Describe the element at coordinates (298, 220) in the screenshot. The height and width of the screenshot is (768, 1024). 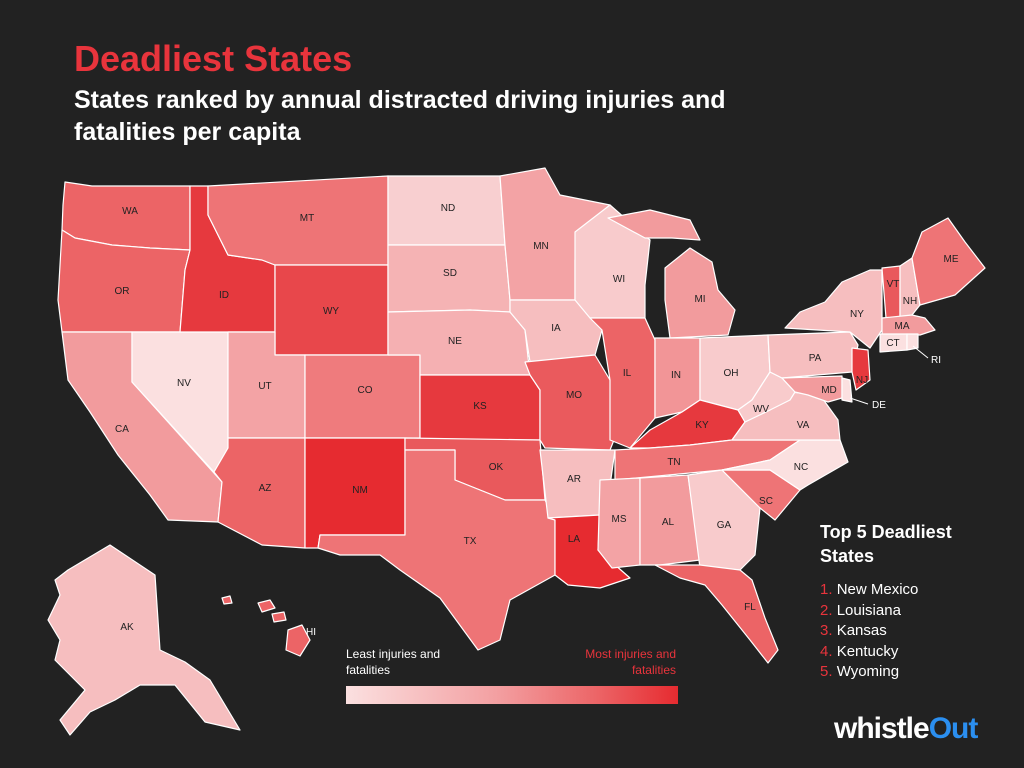
I see `state-MT` at that location.